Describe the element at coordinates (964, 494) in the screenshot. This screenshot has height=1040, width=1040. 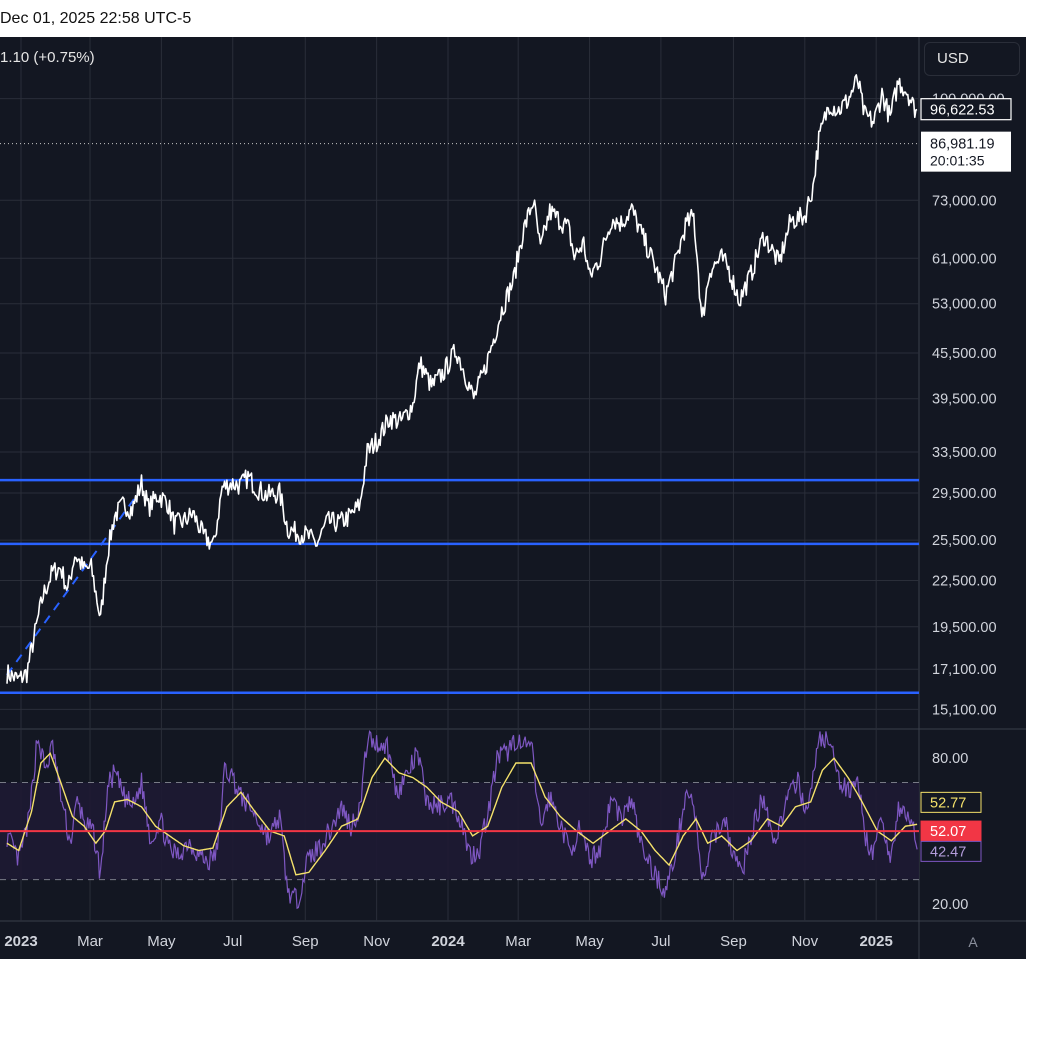
I see `y-tick-label: 29,500.00` at that location.